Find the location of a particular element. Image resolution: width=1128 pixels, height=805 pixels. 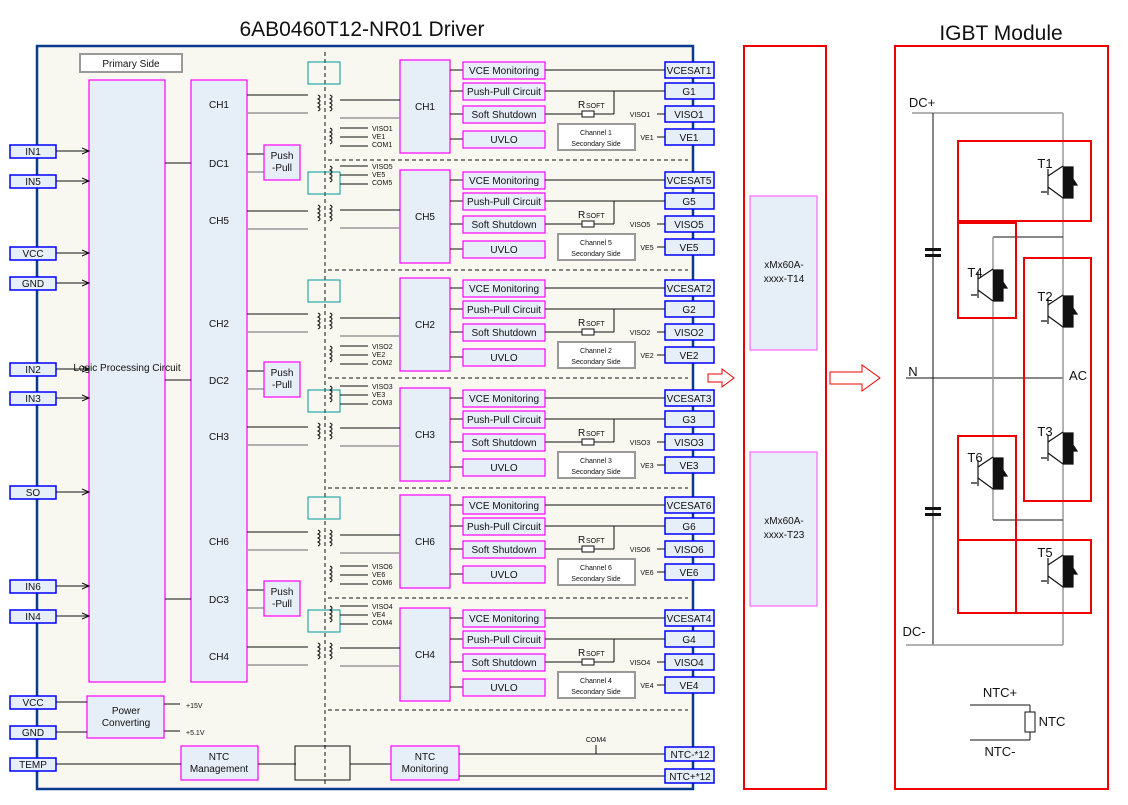

right-pin-label: VCESAT4 is located at coordinates (689, 619).